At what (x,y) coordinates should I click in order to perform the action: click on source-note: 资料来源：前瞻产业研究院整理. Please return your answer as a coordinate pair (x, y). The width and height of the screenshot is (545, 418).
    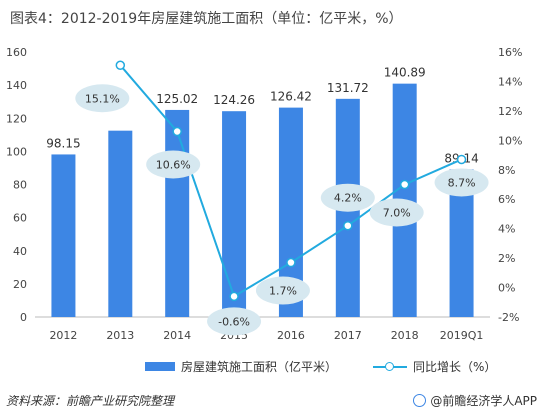
    Looking at the image, I should click on (90, 401).